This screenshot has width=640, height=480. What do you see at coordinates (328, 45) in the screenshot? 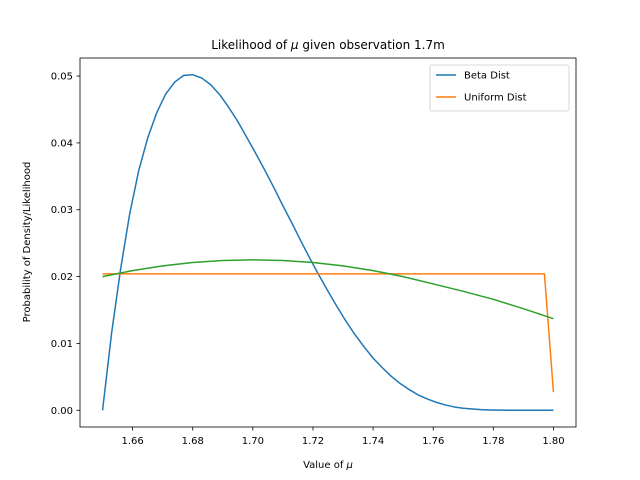
I see `chart-title: Likelihood of μ given observation 1.7m` at bounding box center [328, 45].